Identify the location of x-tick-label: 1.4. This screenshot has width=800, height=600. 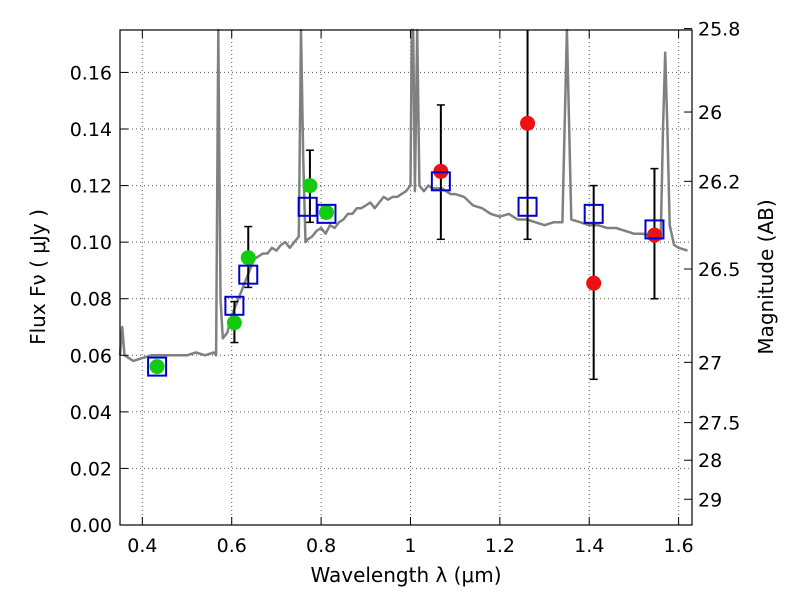
(589, 546).